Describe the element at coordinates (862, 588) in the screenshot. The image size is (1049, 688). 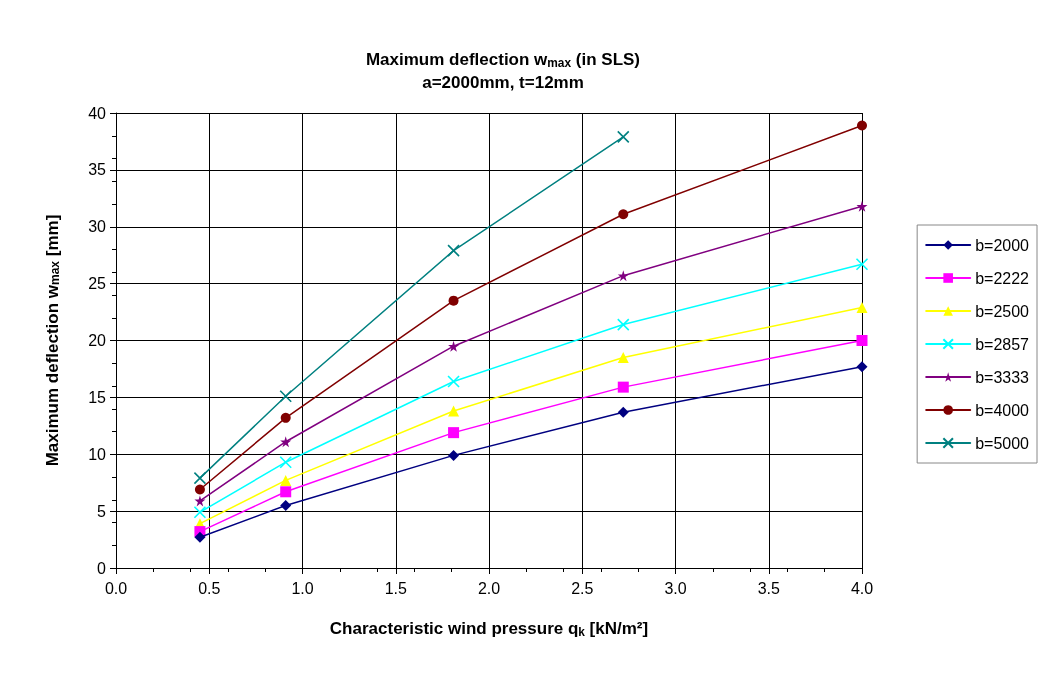
I see `x-tick-label: 4.0` at that location.